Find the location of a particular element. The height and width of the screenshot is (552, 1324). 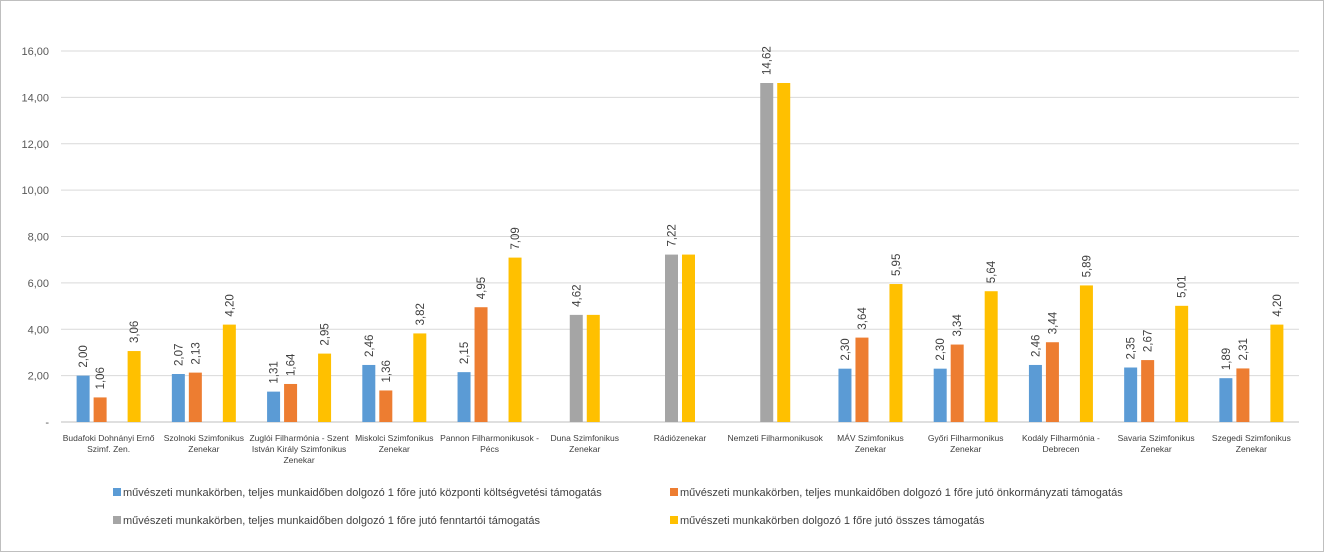

category-label: Pannon Filharmonikusok -Pécs is located at coordinates (489, 443).